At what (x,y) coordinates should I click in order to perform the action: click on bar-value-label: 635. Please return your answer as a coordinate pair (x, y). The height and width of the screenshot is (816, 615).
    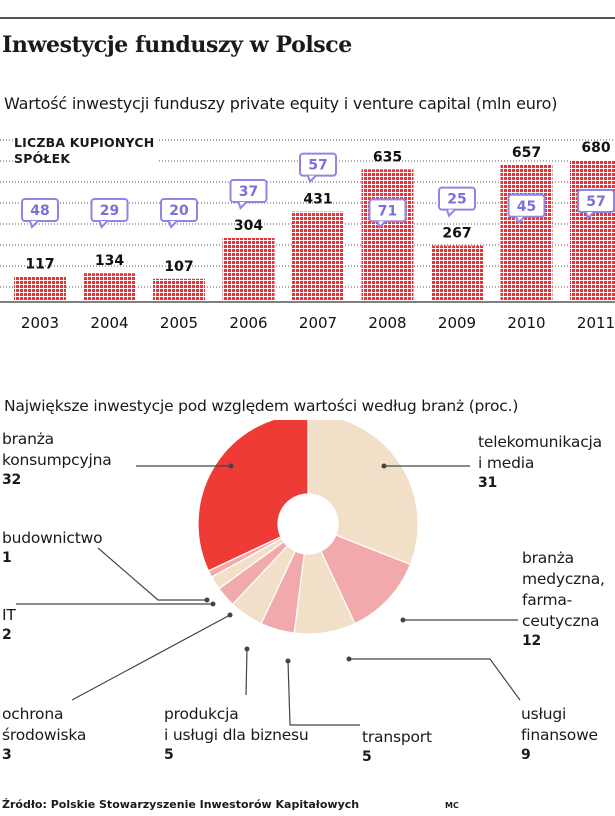
    Looking at the image, I should click on (387, 157).